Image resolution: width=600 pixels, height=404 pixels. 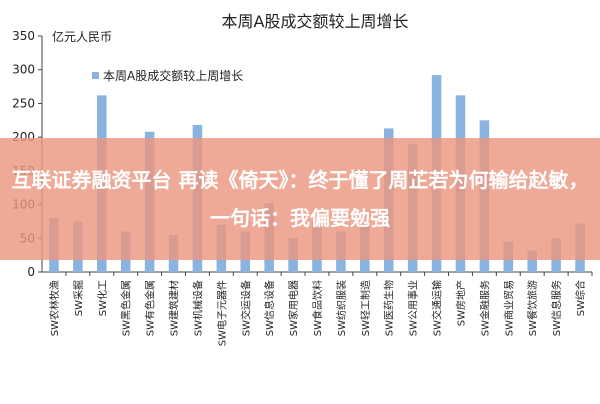 What do you see at coordinates (54, 308) in the screenshot?
I see `x-tick-label: SW农林牧渔` at bounding box center [54, 308].